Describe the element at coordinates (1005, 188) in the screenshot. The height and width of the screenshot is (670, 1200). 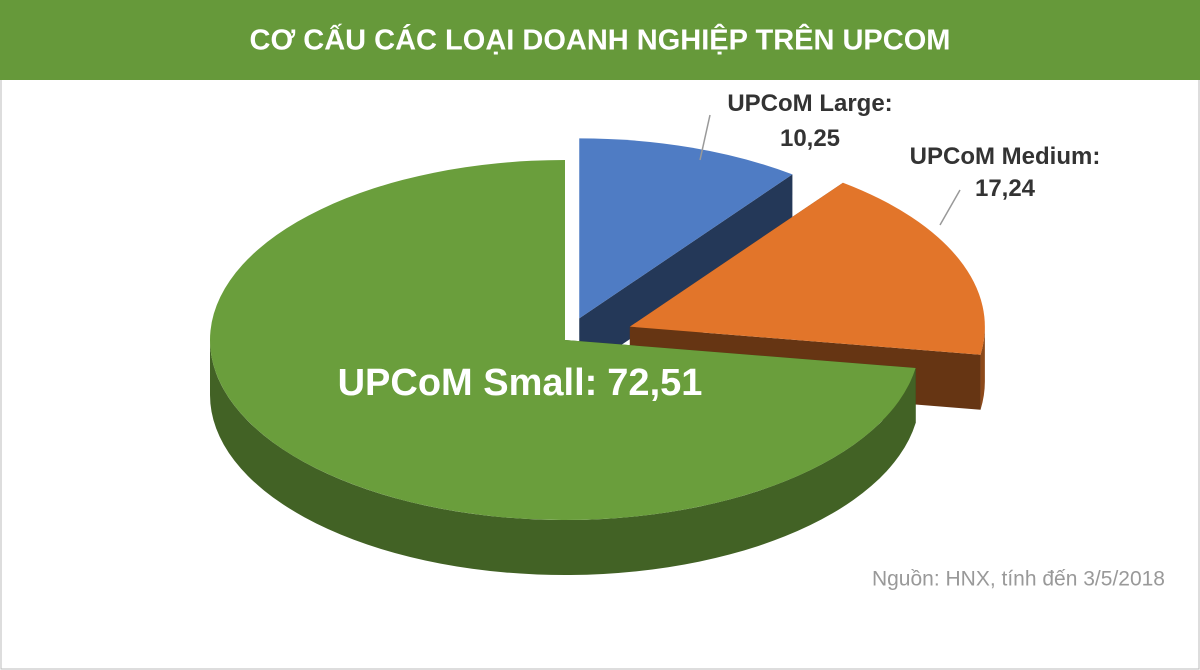
I see `label-value: 17,24` at that location.